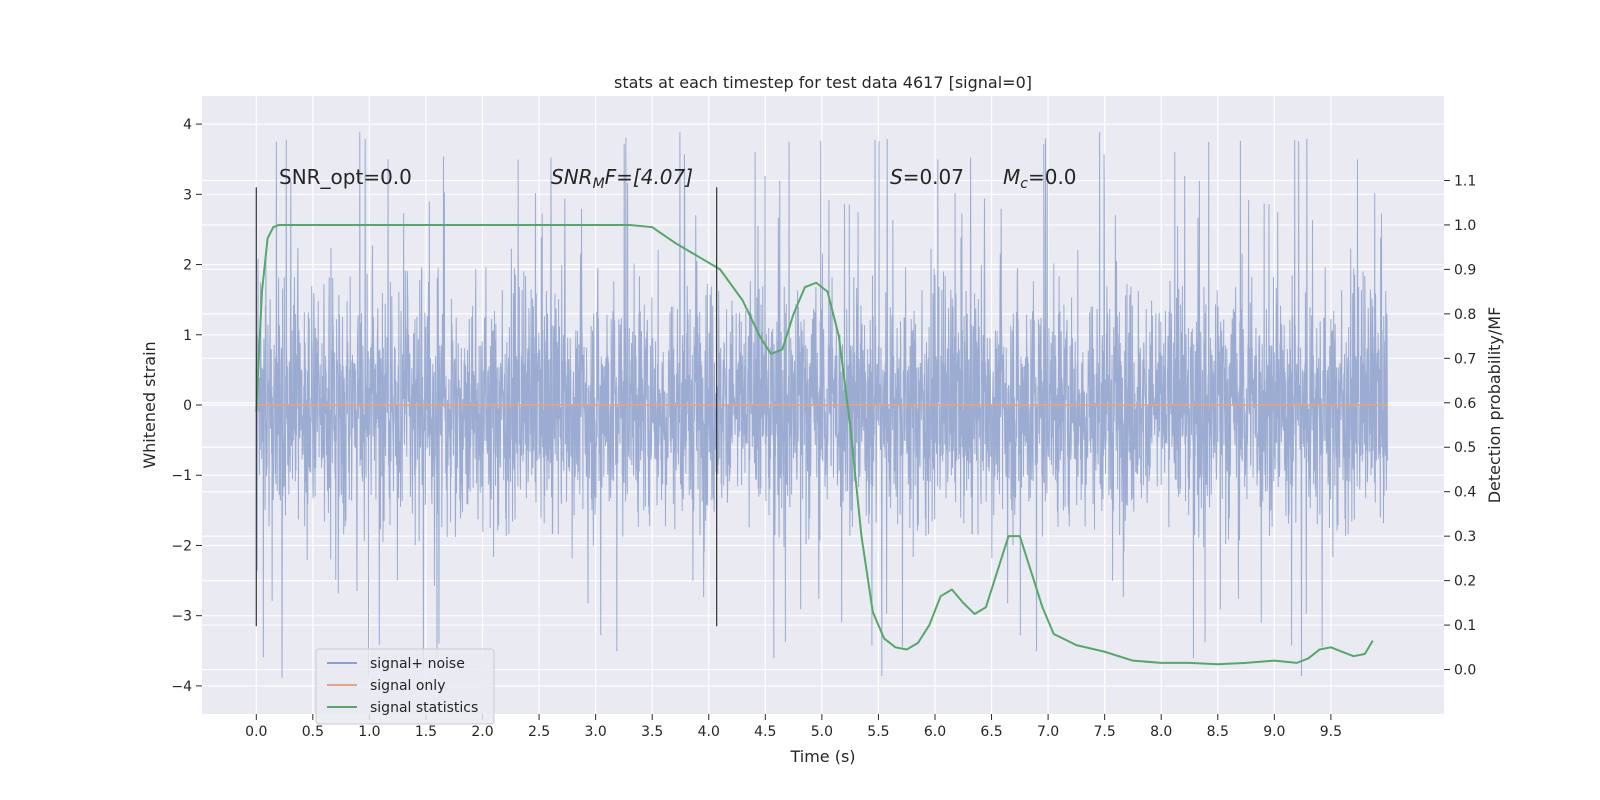 This screenshot has height=800, width=1600. What do you see at coordinates (652, 732) in the screenshot?
I see `x-tick-label: 3.5` at bounding box center [652, 732].